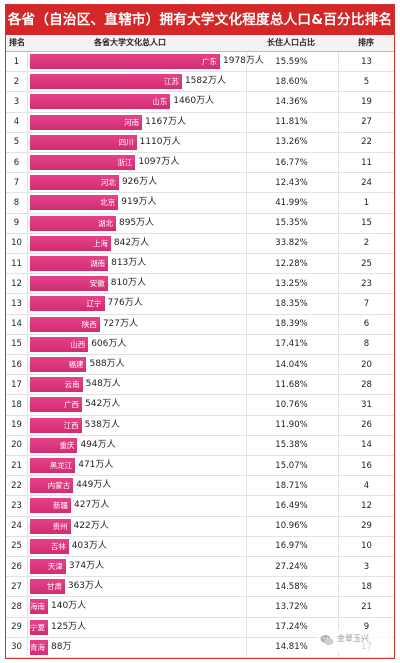  Describe the element at coordinates (200, 385) in the screenshot. I see `table-row: 17 云南 548万人 11.68% 28` at that location.